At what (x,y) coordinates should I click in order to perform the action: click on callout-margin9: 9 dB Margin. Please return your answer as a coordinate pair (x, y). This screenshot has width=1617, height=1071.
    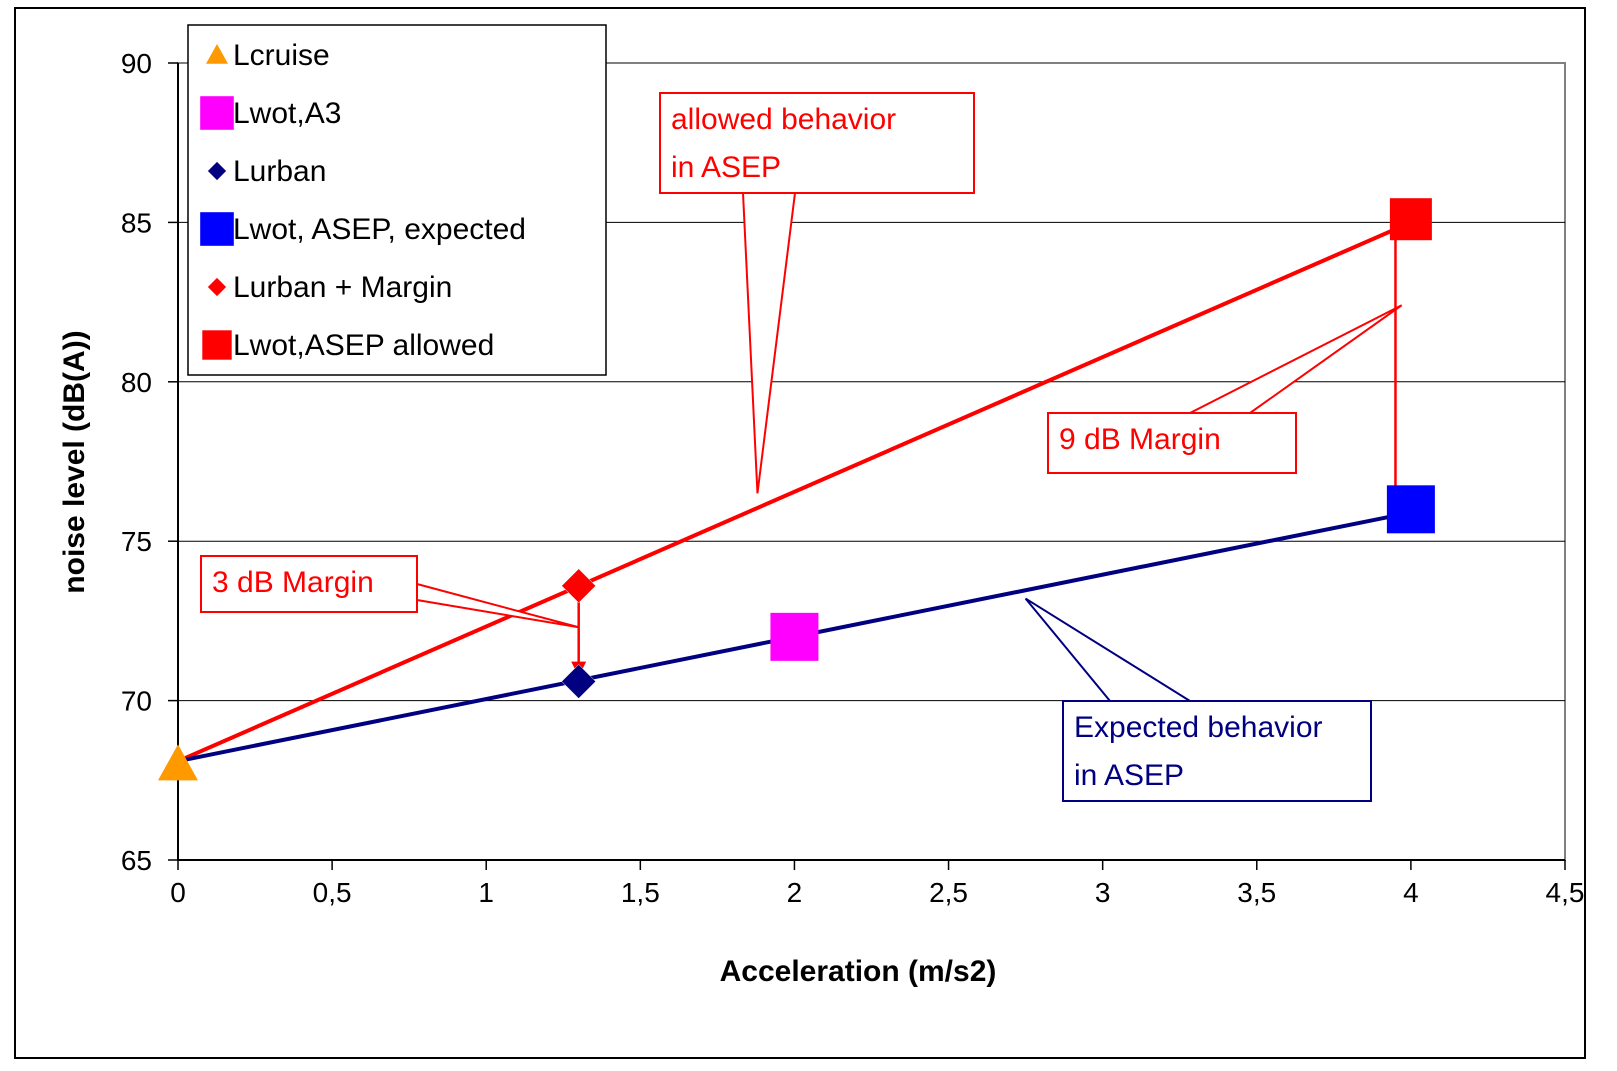
    Looking at the image, I should click on (1225, 389).